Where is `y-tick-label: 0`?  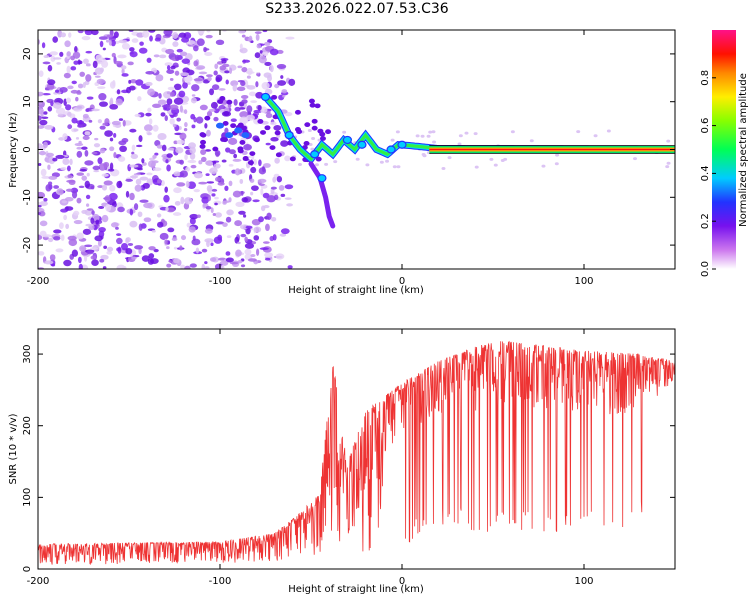
y-tick-label: 0 is located at coordinates (27, 149).